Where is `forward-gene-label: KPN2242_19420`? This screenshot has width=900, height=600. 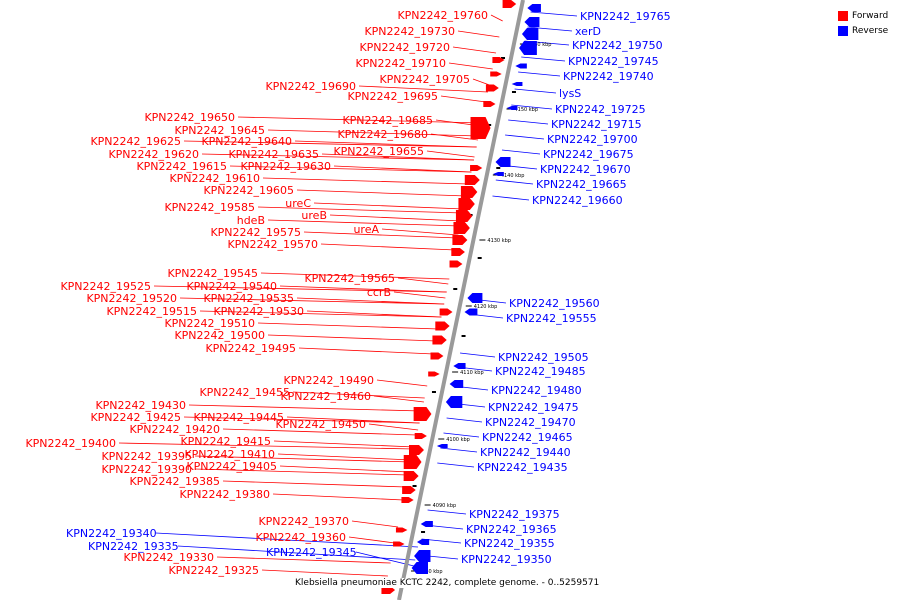
forward-gene-label: KPN2242_19420 is located at coordinates (174, 429).